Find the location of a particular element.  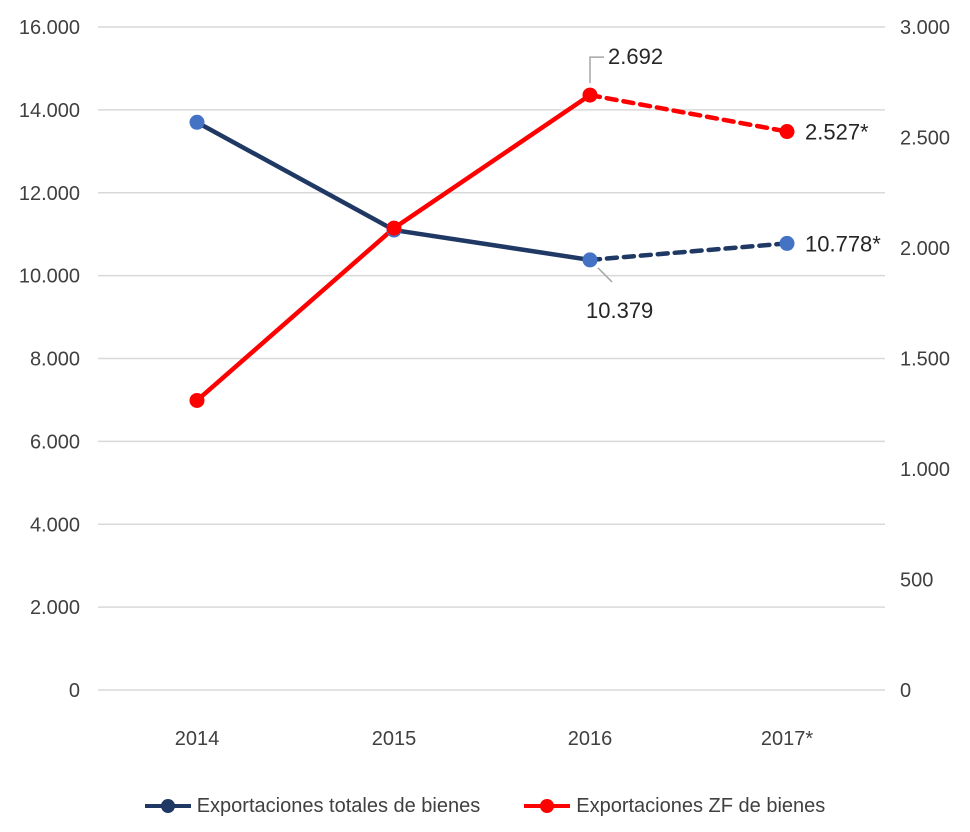

left-tick-label: 10.000 is located at coordinates (49, 277).